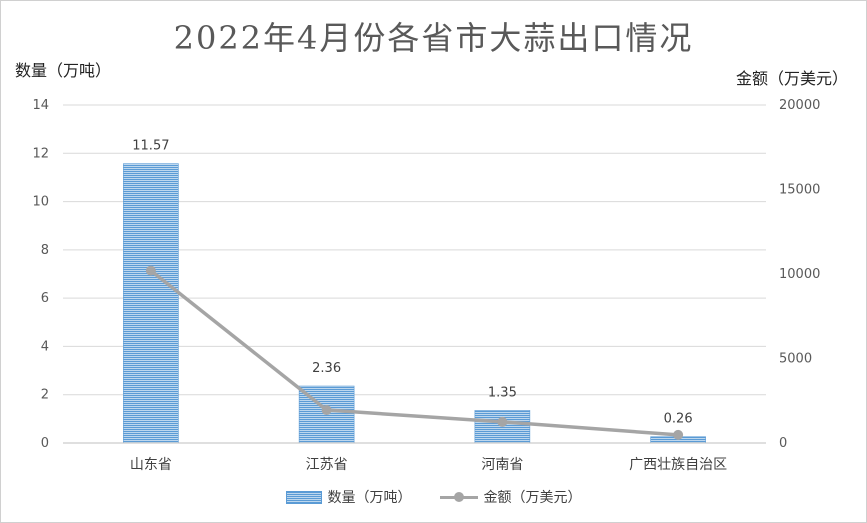 The width and height of the screenshot is (867, 523). Describe the element at coordinates (151, 465) in the screenshot. I see `category-label: 山东省` at that location.